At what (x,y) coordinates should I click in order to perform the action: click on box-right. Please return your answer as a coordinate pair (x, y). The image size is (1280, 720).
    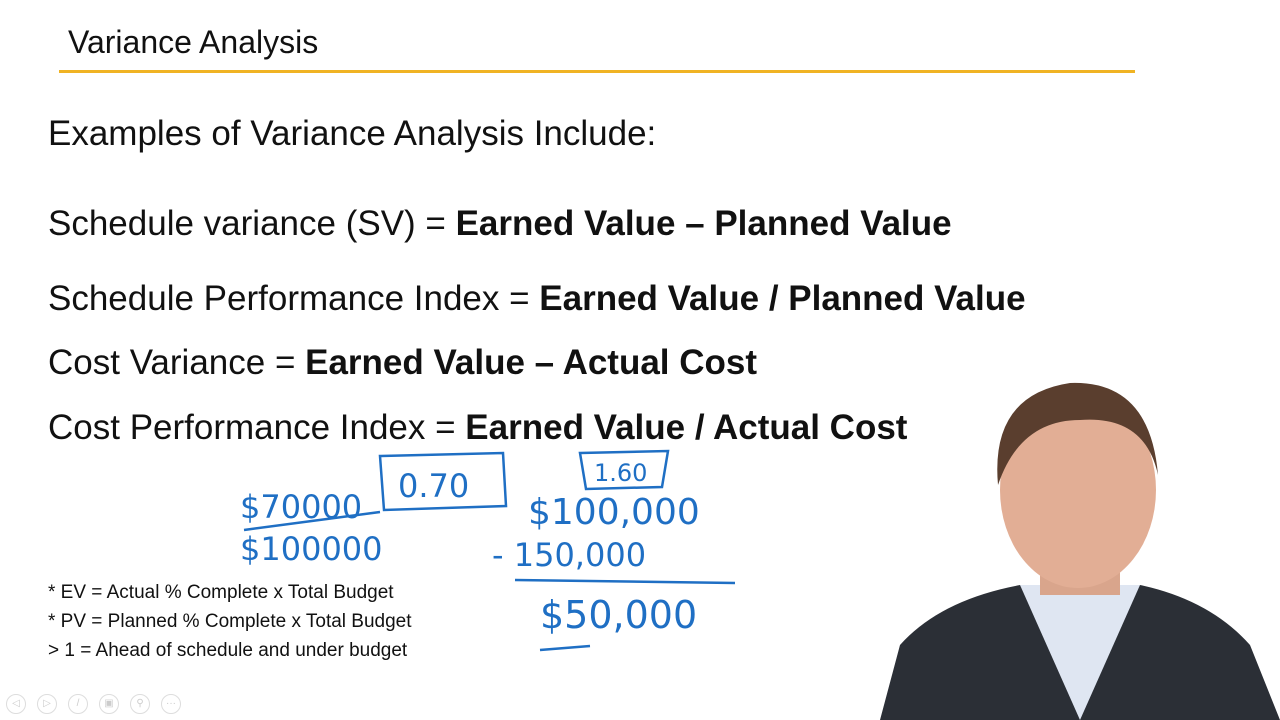
    Looking at the image, I should click on (624, 470).